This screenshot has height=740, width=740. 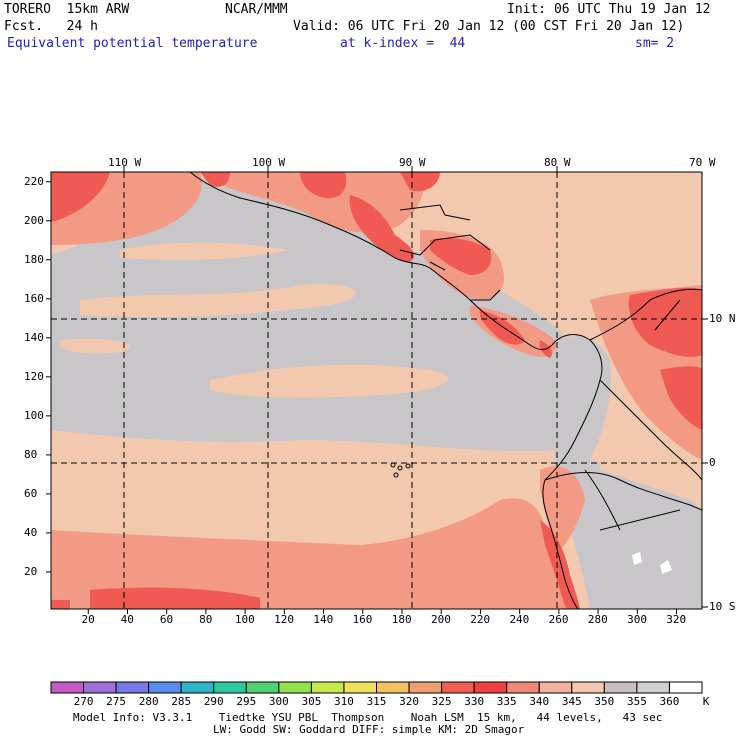 What do you see at coordinates (34, 220) in the screenshot?
I see `left-axis-label: 200` at bounding box center [34, 220].